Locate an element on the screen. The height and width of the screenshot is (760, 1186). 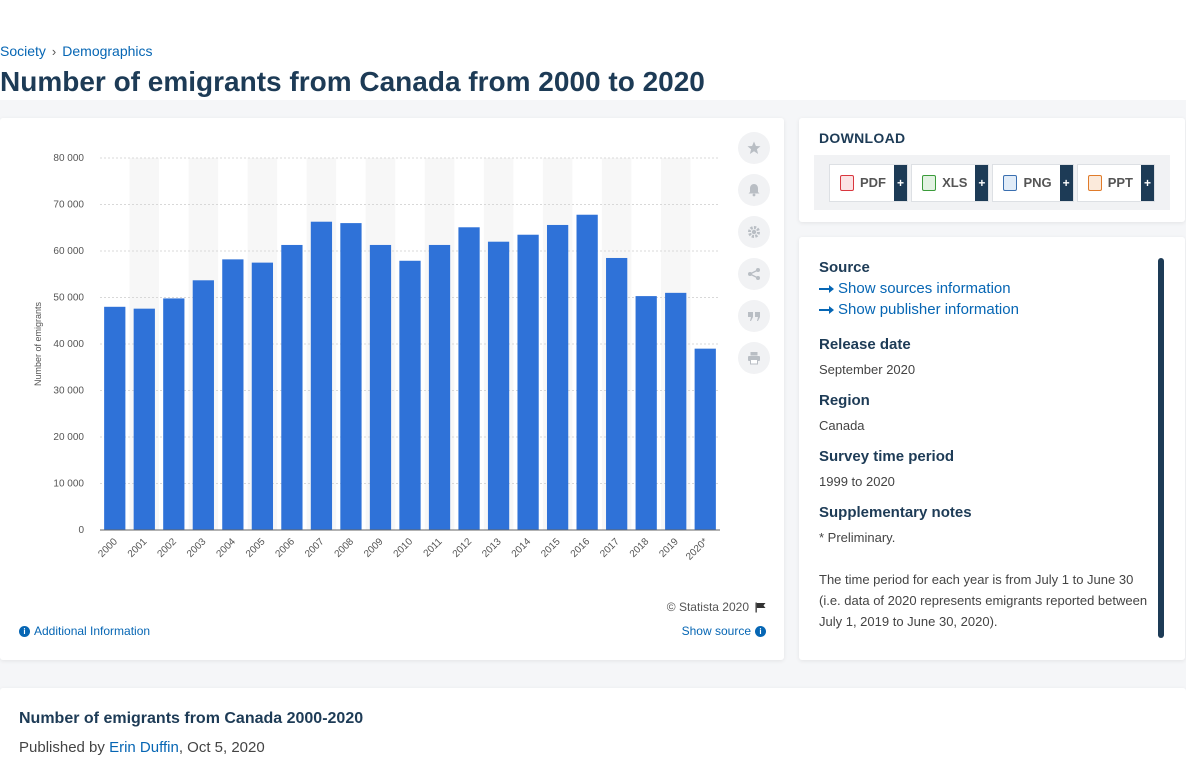
x-tick-label: 2013 is located at coordinates (492, 548).